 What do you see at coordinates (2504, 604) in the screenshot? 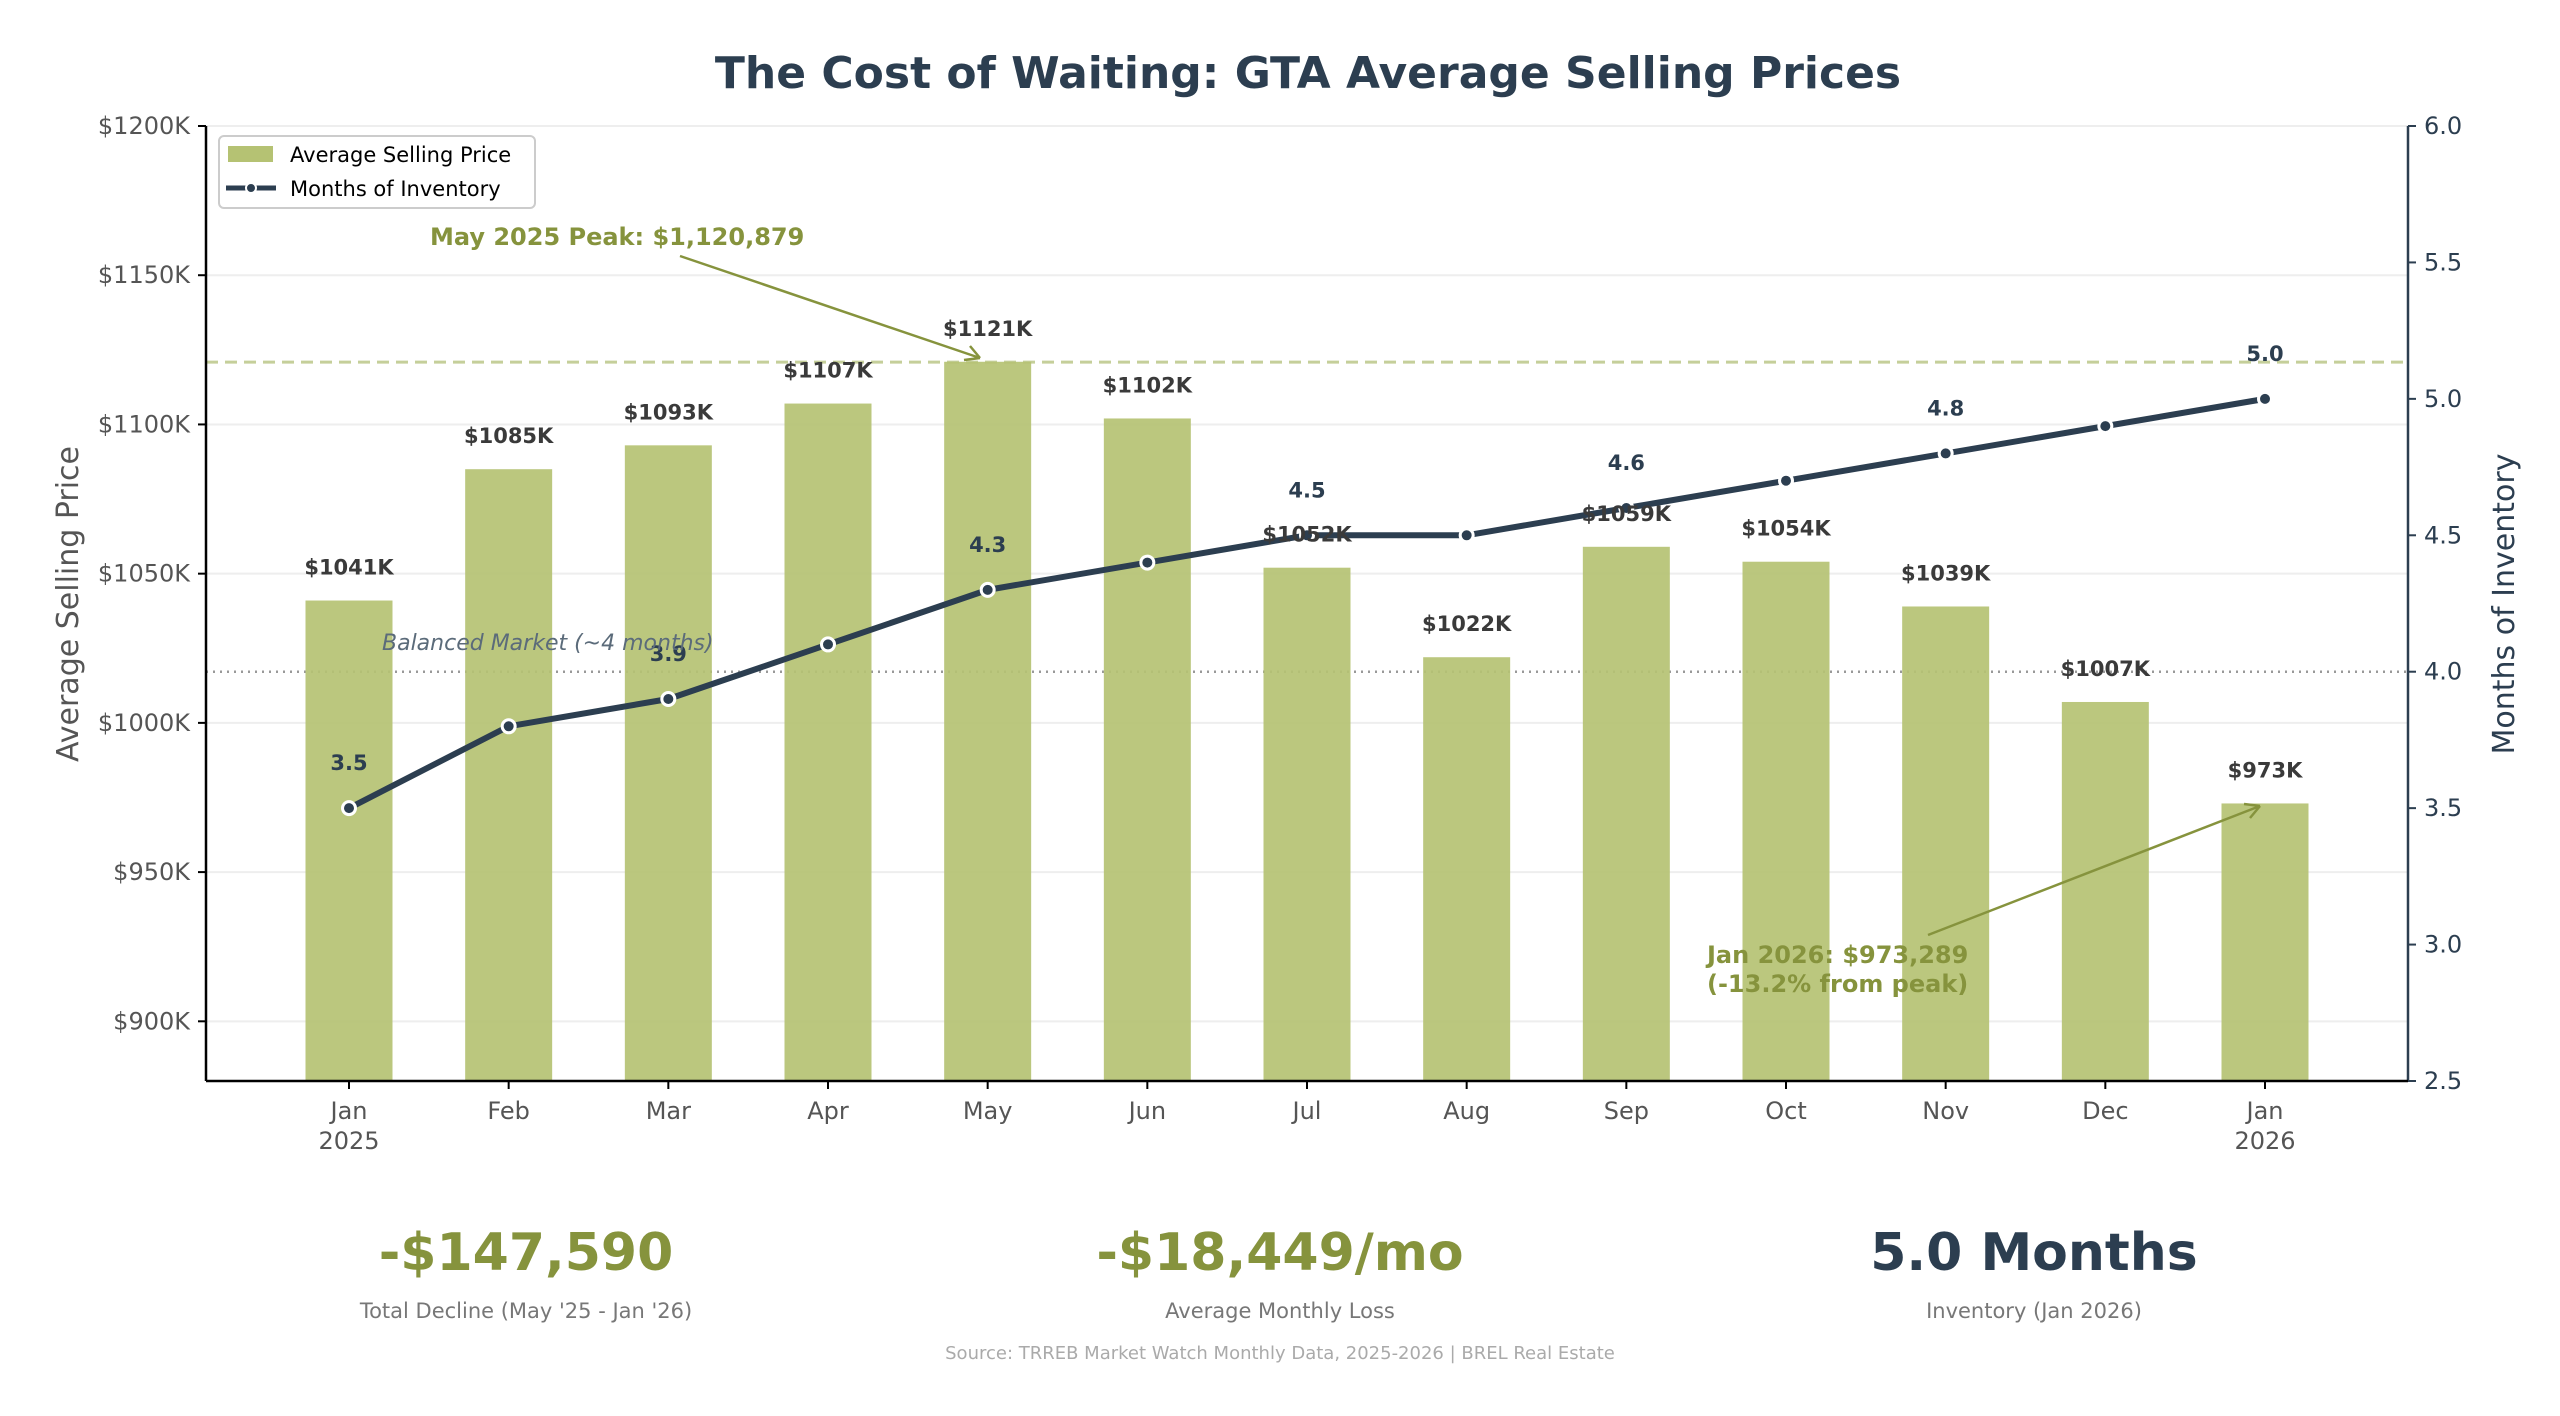
I see `y-axis-right-label: Months of Inventory` at bounding box center [2504, 604].